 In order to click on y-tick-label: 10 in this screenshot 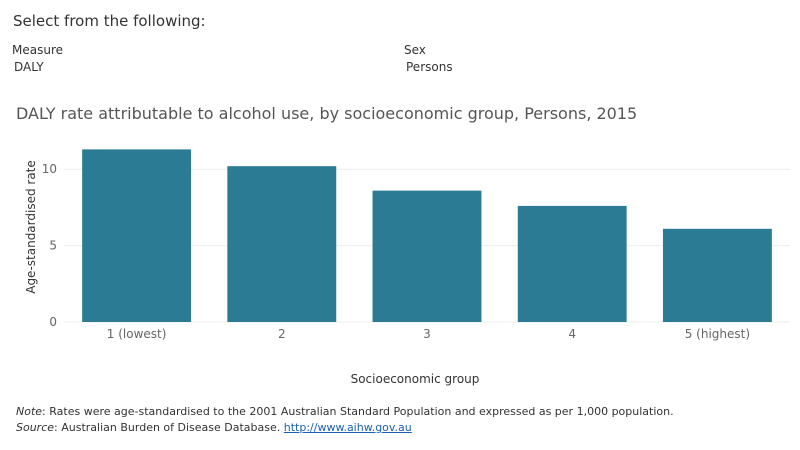, I will do `click(49, 169)`.